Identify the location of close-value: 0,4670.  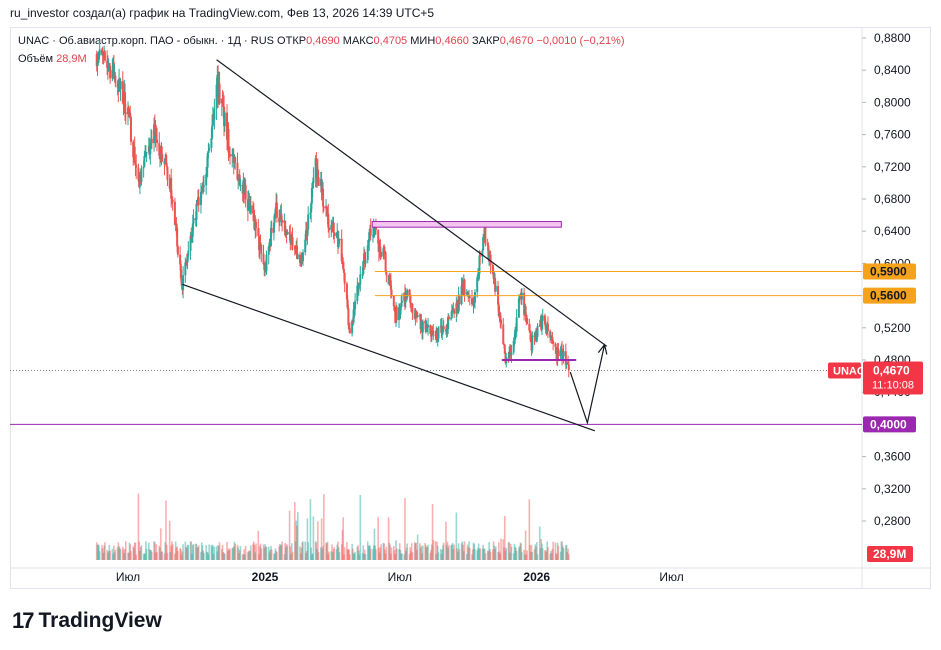
(516, 41).